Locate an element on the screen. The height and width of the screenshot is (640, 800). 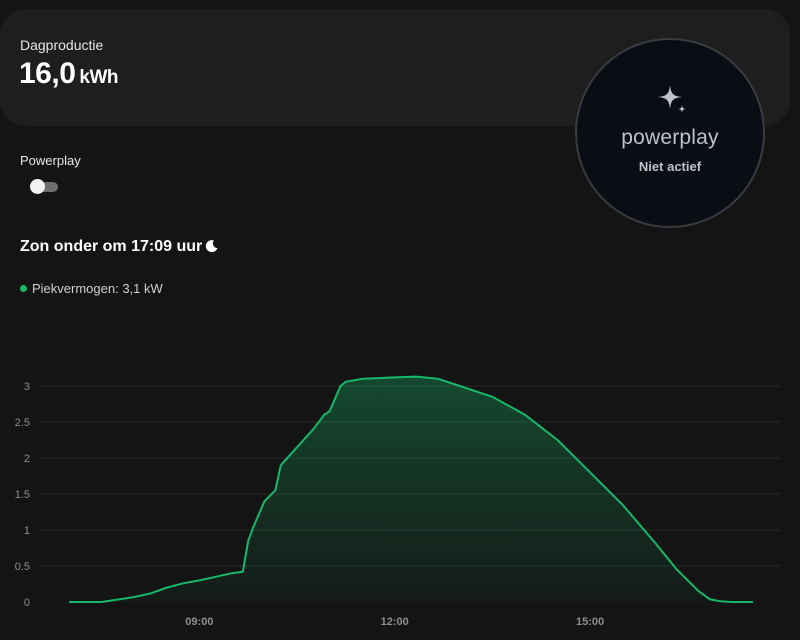
x-tick-label: 15:00 is located at coordinates (590, 622).